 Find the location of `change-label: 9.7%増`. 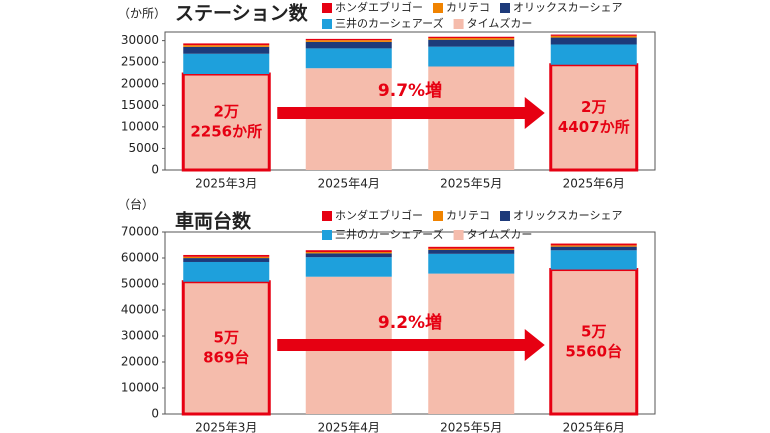

change-label: 9.7%増 is located at coordinates (410, 90).